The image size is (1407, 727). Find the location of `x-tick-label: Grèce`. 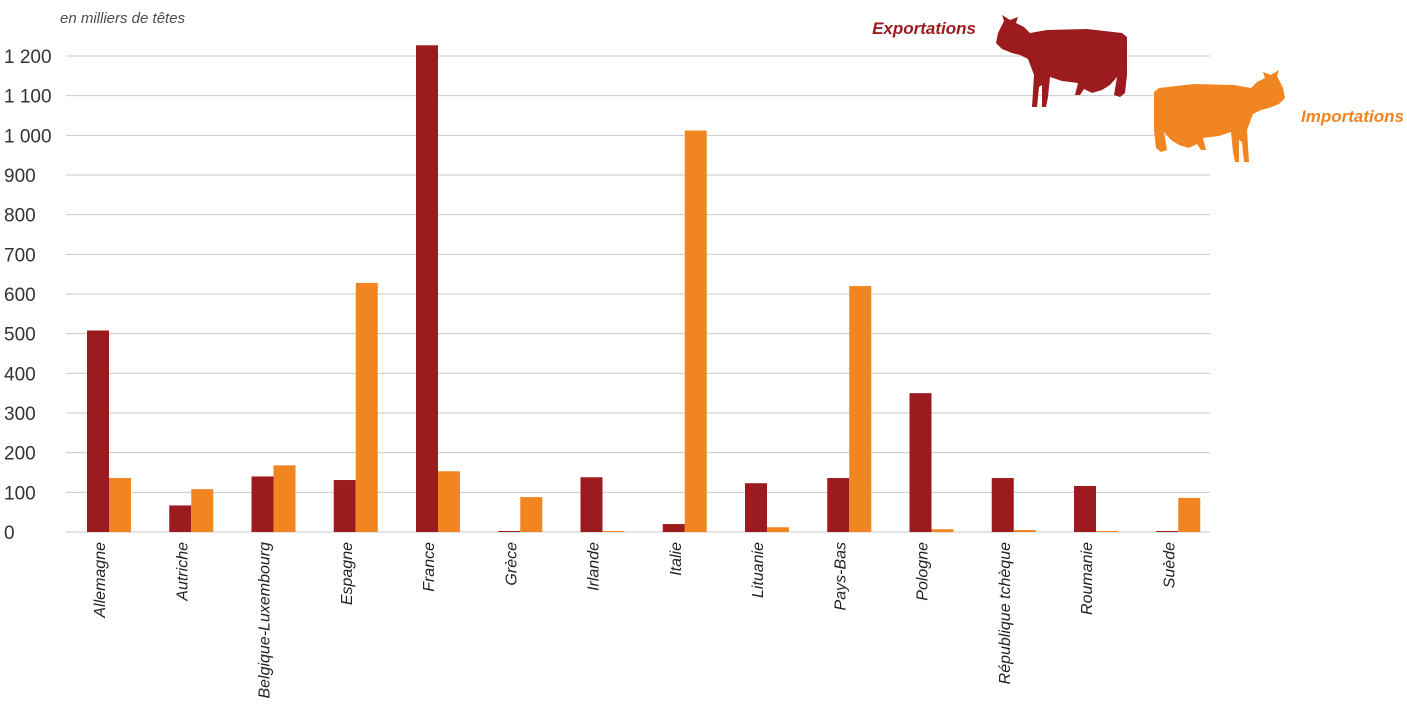

x-tick-label: Grèce is located at coordinates (511, 564).